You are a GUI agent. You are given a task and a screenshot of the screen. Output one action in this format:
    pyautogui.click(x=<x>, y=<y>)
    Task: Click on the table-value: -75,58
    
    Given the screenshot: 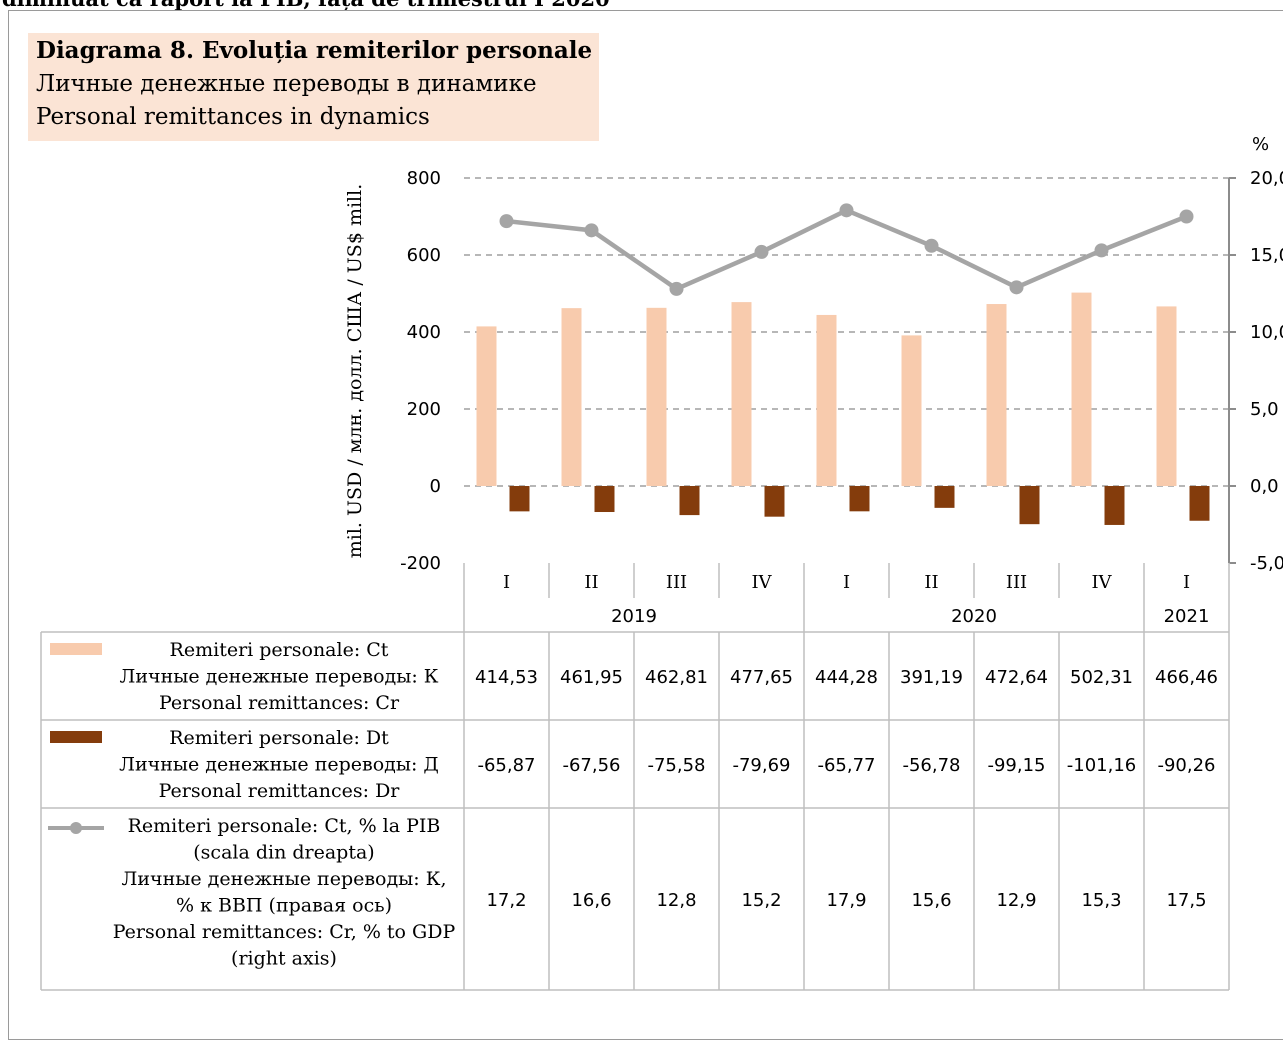 What is the action you would take?
    pyautogui.click(x=676, y=765)
    